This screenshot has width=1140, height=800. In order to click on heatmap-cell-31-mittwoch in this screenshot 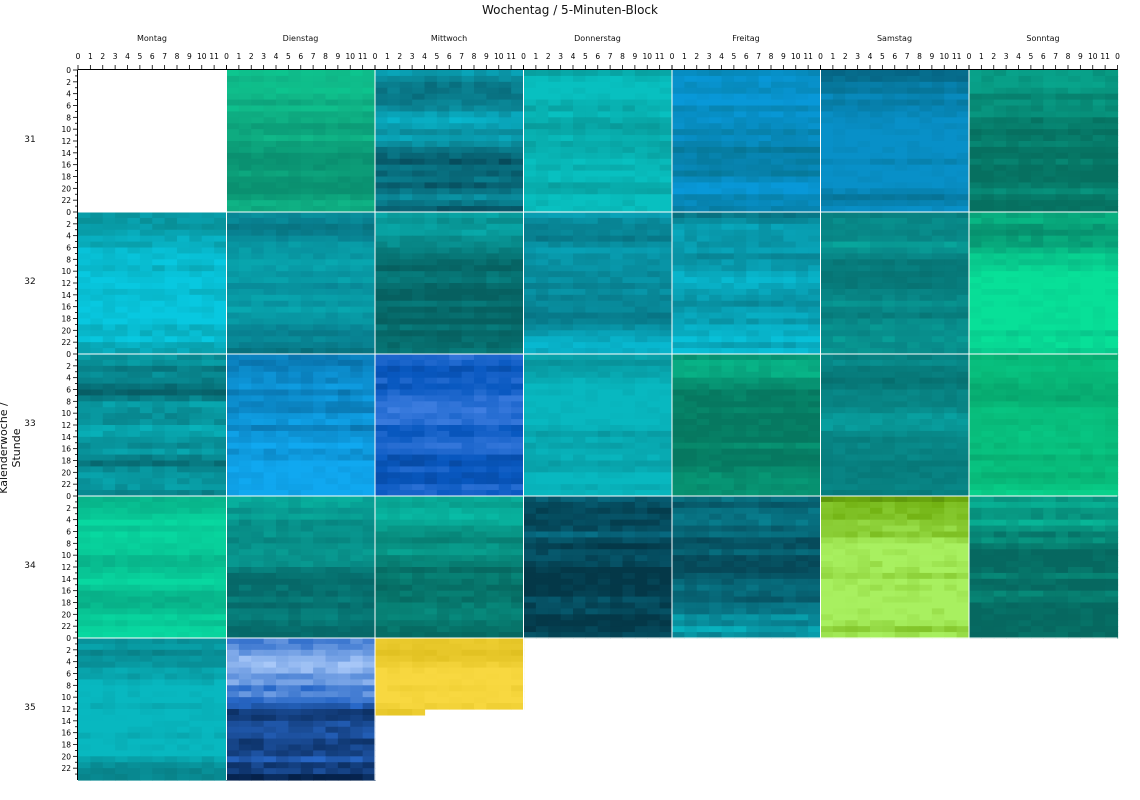, I will do `click(450, 141)`.